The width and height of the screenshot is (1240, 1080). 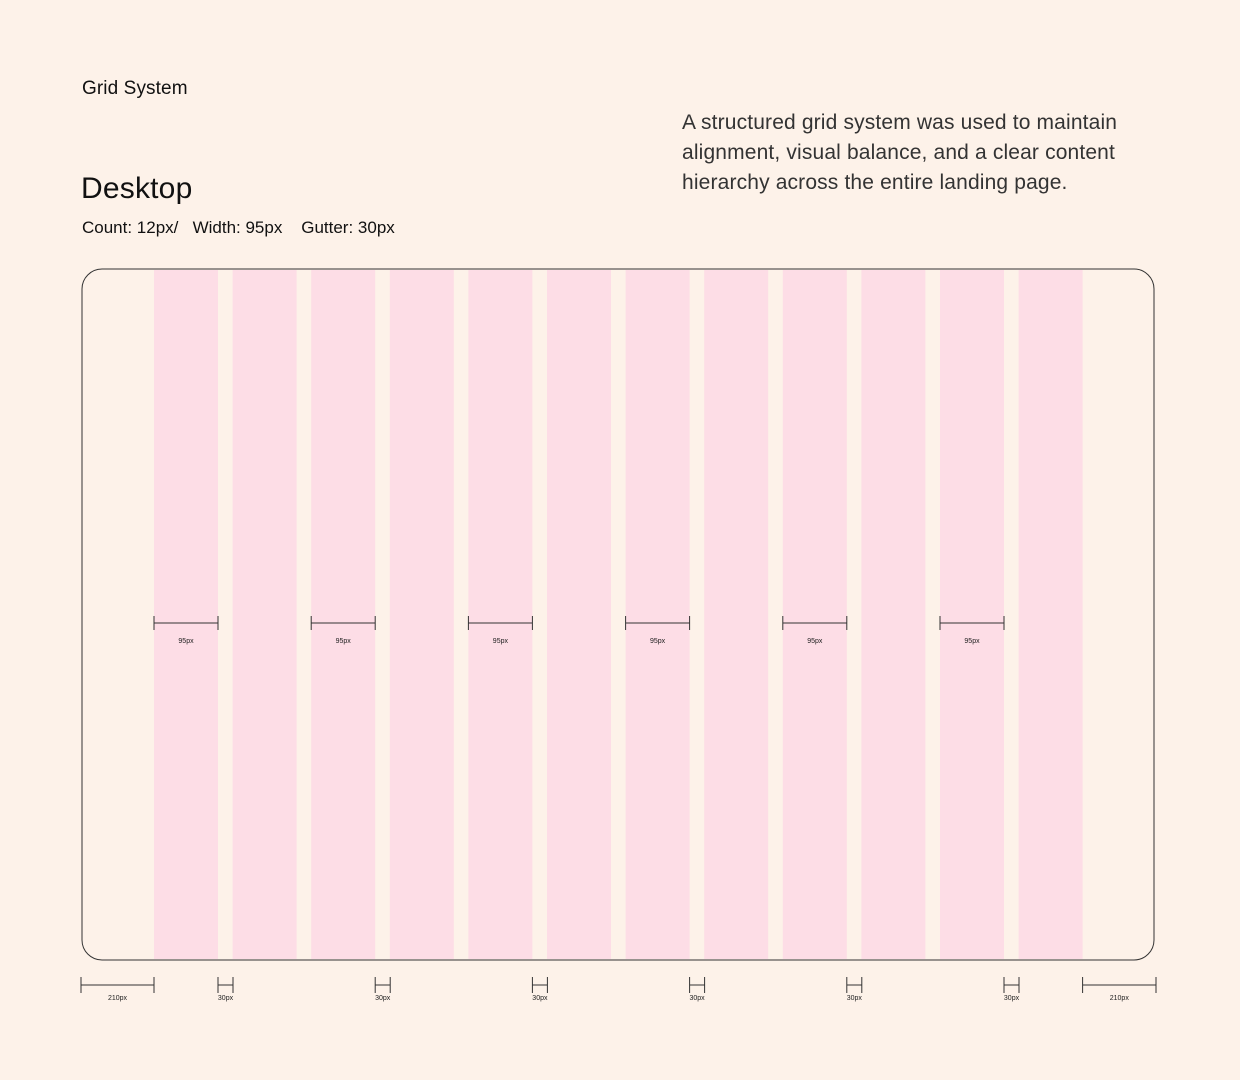 I want to click on gutter-measure-11-label: 30px, so click(x=1012, y=998).